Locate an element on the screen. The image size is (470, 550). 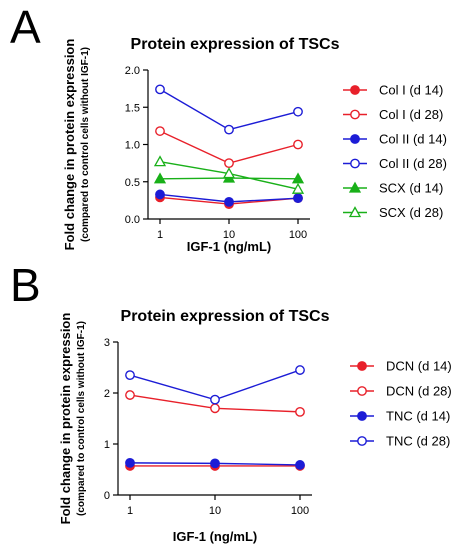
legend-item: TNC (d 14) is located at coordinates (400, 416).